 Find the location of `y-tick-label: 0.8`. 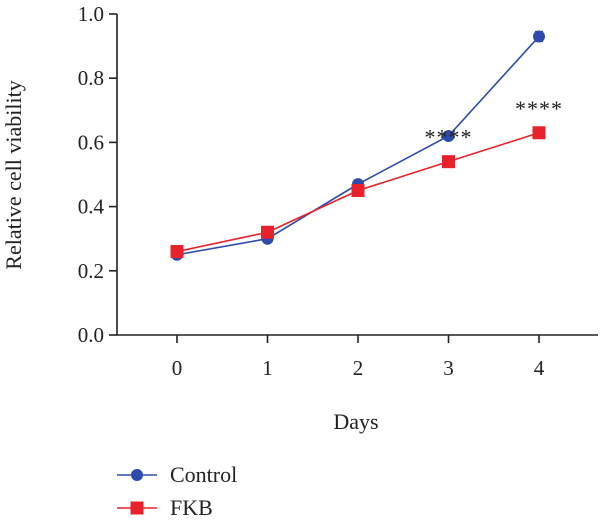

y-tick-label: 0.8 is located at coordinates (91, 78).